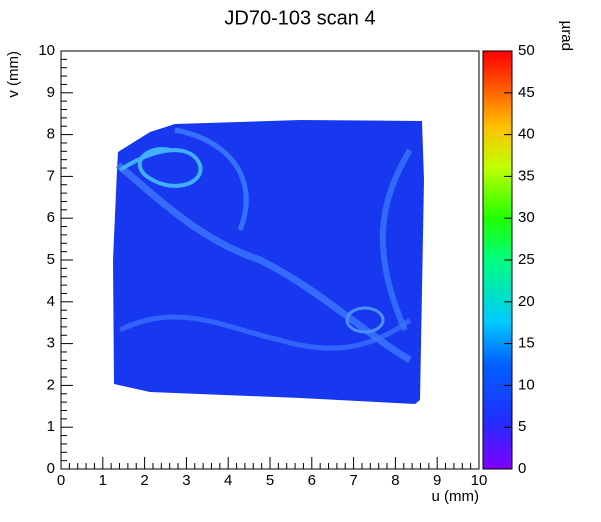 This screenshot has height=522, width=601. Describe the element at coordinates (522, 426) in the screenshot. I see `colorbar-tick-label: 5` at that location.